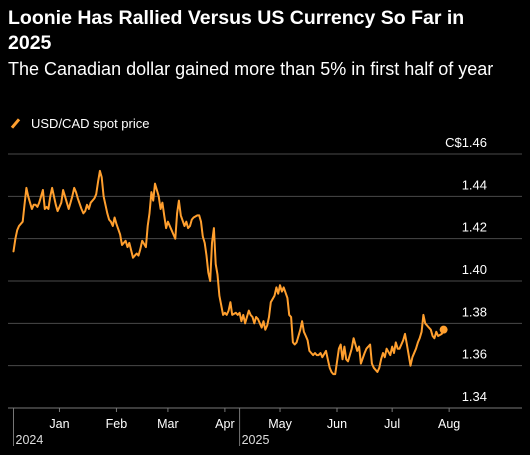 This screenshot has height=455, width=530. Describe the element at coordinates (443, 329) in the screenshot. I see `last-value-dot` at that location.